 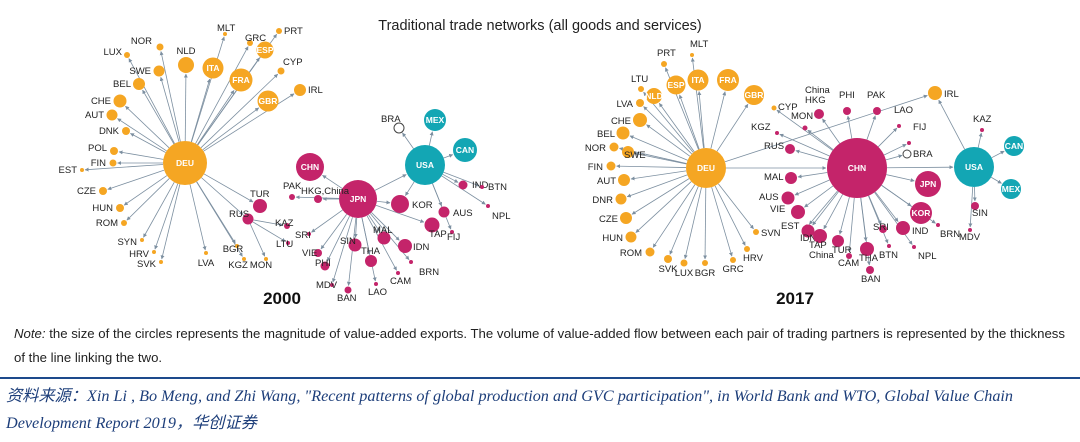 I want to click on node-label-aut: AUT, so click(x=606, y=181).